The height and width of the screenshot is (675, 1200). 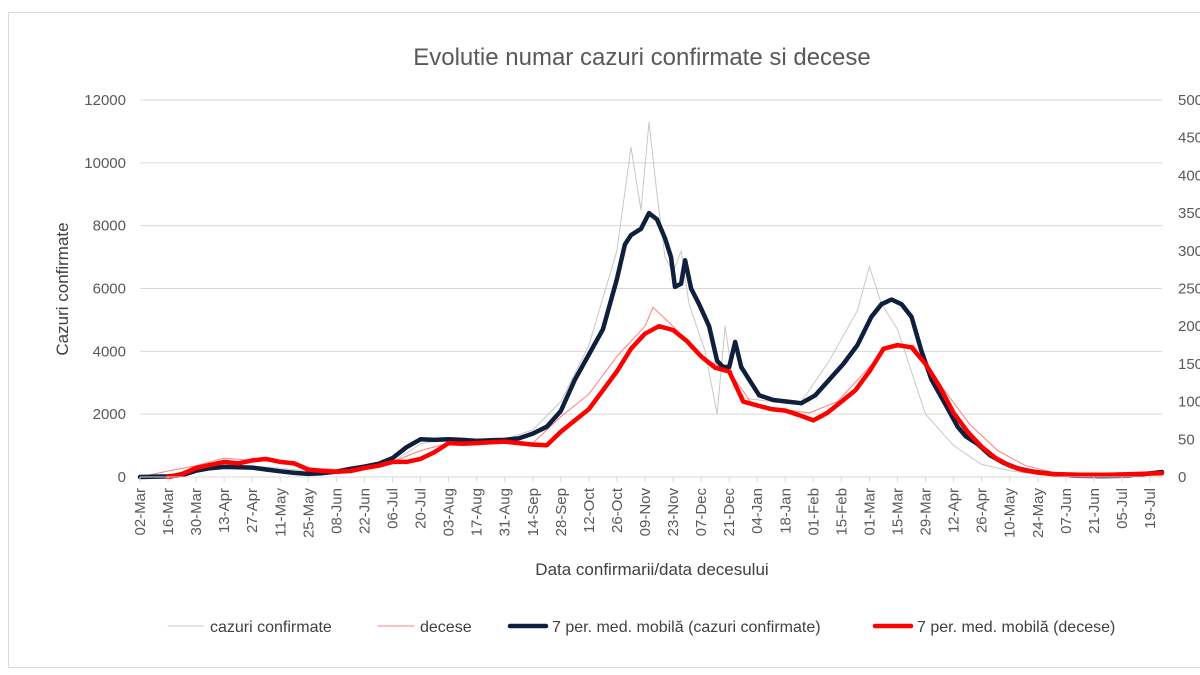 I want to click on x-tick-label: 27-Apr, so click(x=252, y=510).